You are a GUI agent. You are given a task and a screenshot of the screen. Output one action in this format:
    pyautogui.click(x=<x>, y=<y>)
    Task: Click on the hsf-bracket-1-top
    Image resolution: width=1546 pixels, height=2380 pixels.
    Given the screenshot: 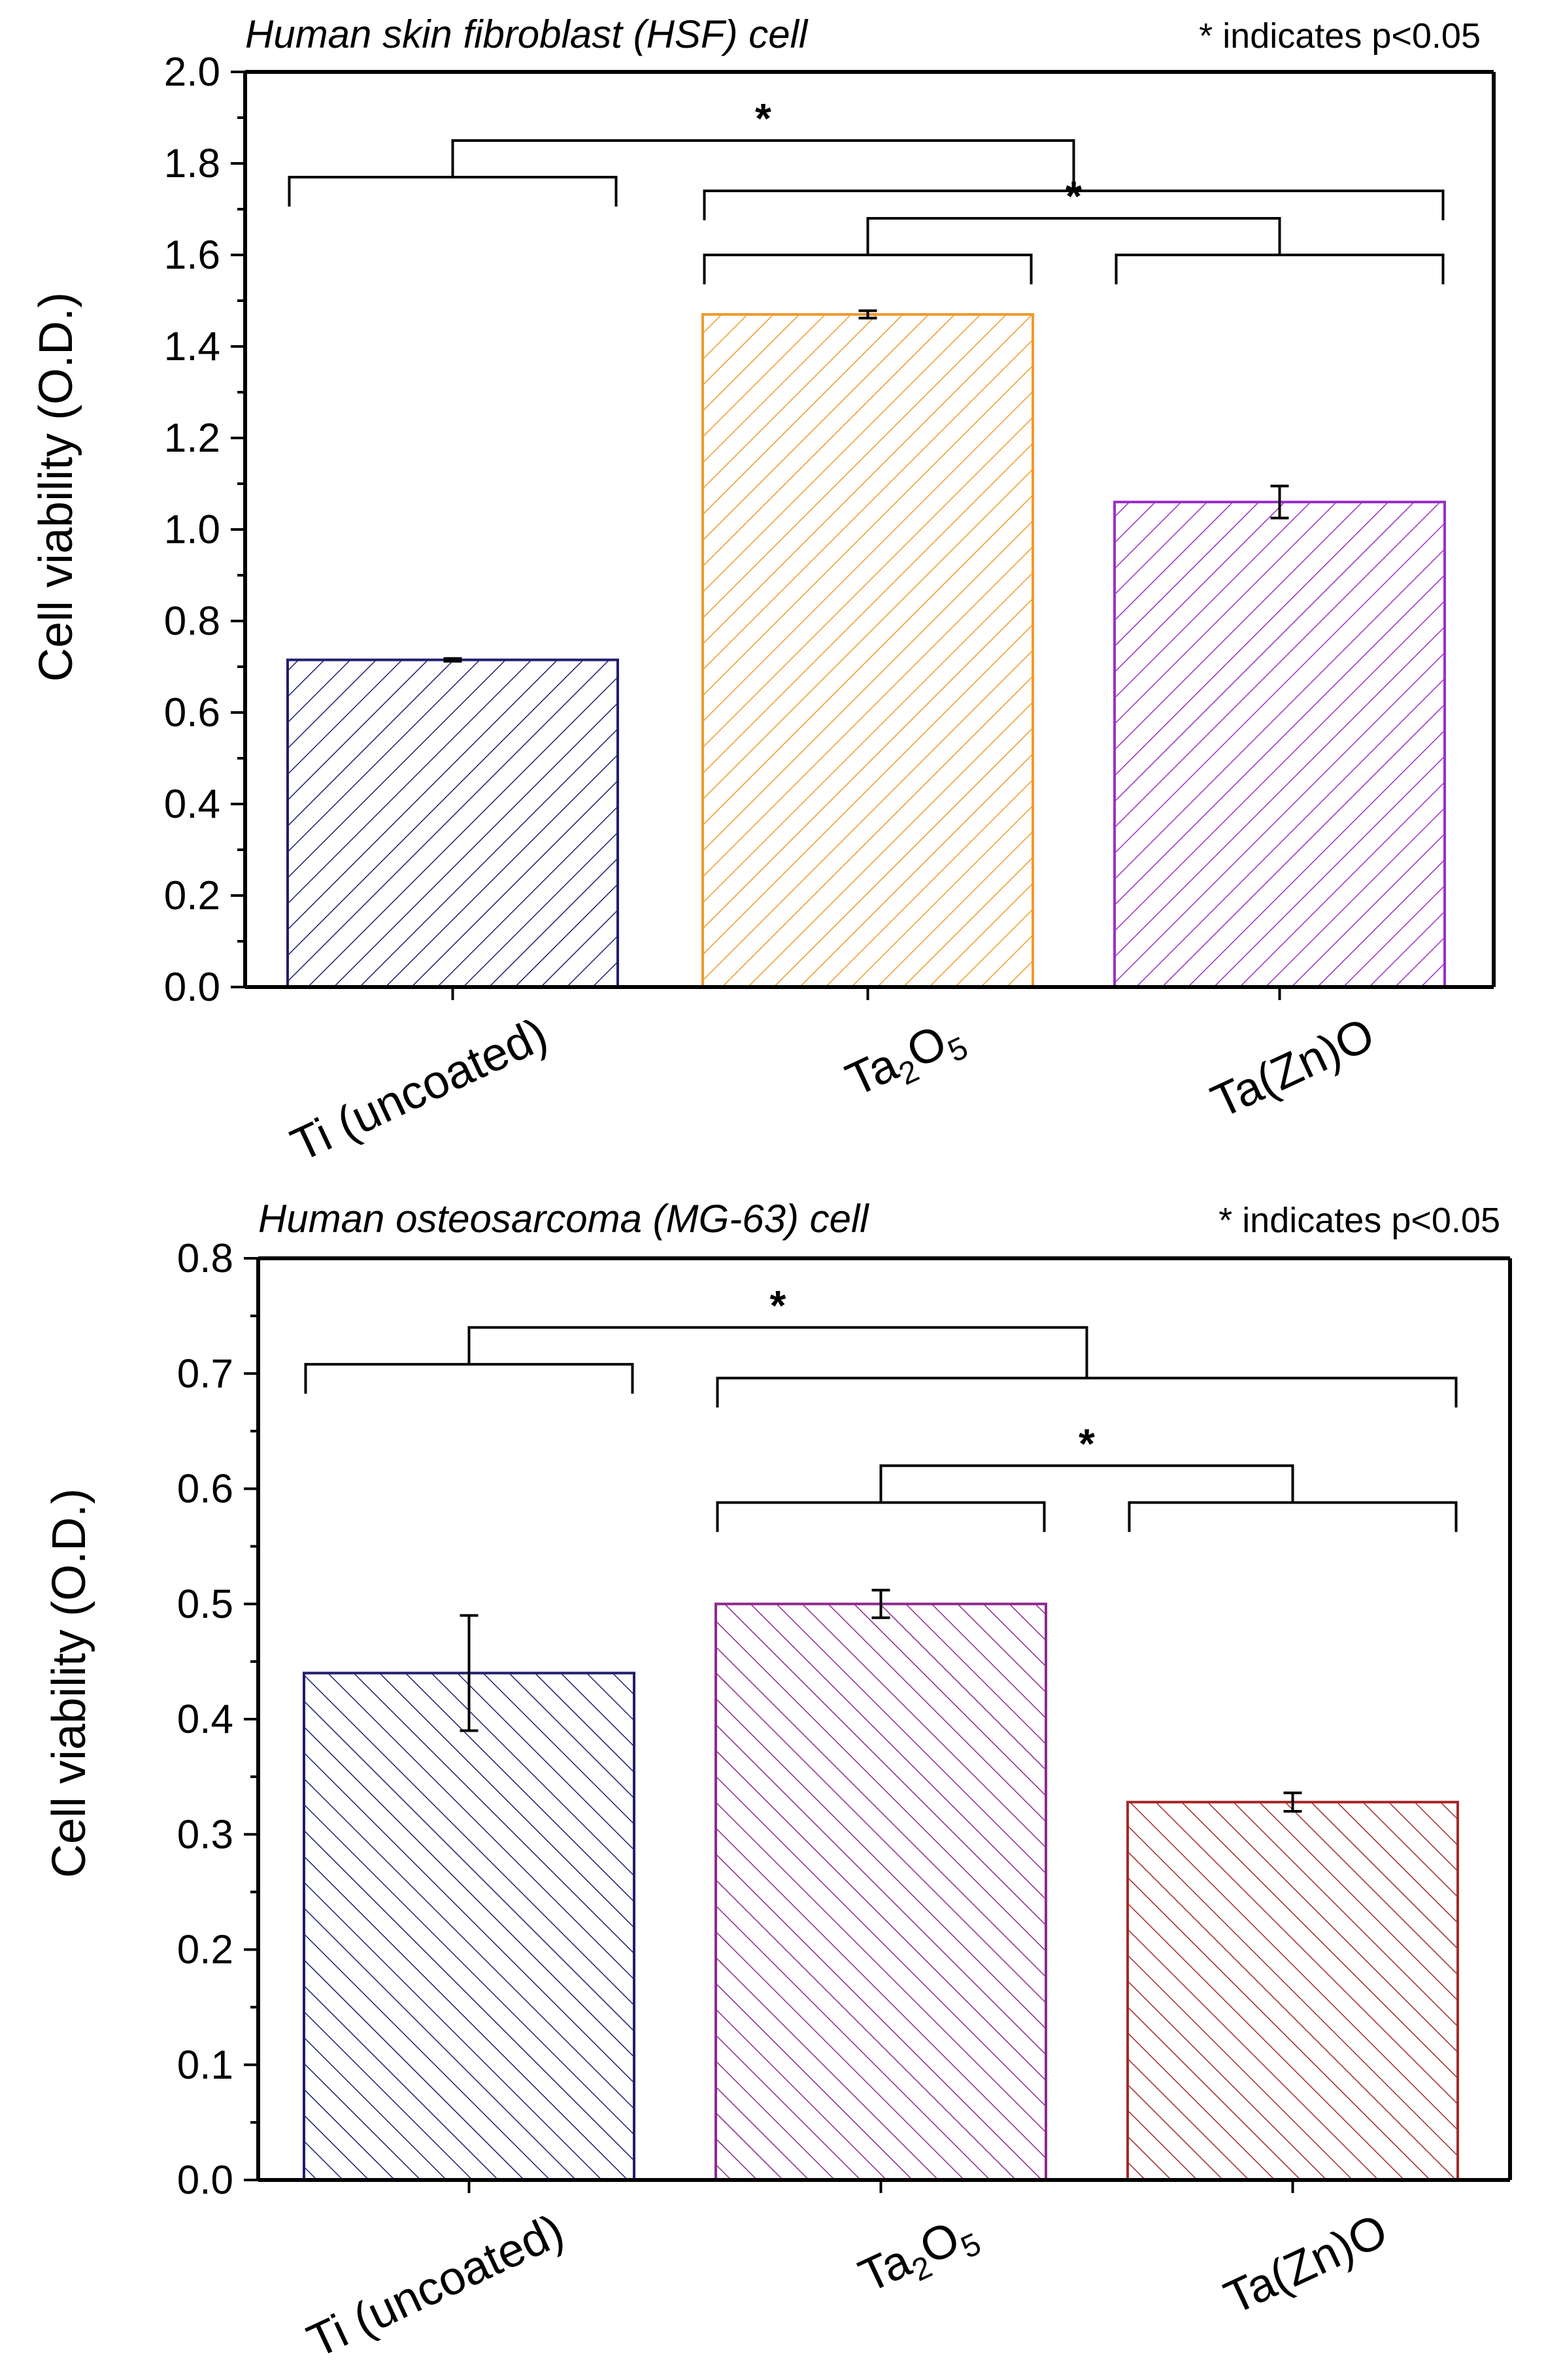 What is the action you would take?
    pyautogui.click(x=1073, y=236)
    